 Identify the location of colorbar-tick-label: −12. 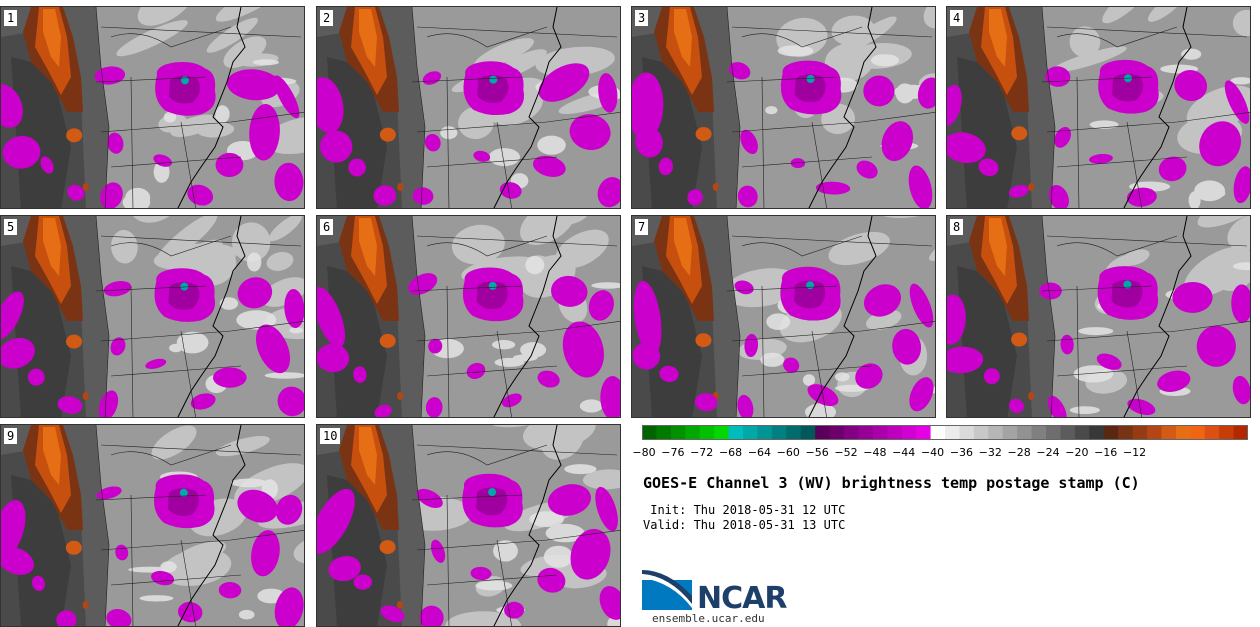
(1134, 452).